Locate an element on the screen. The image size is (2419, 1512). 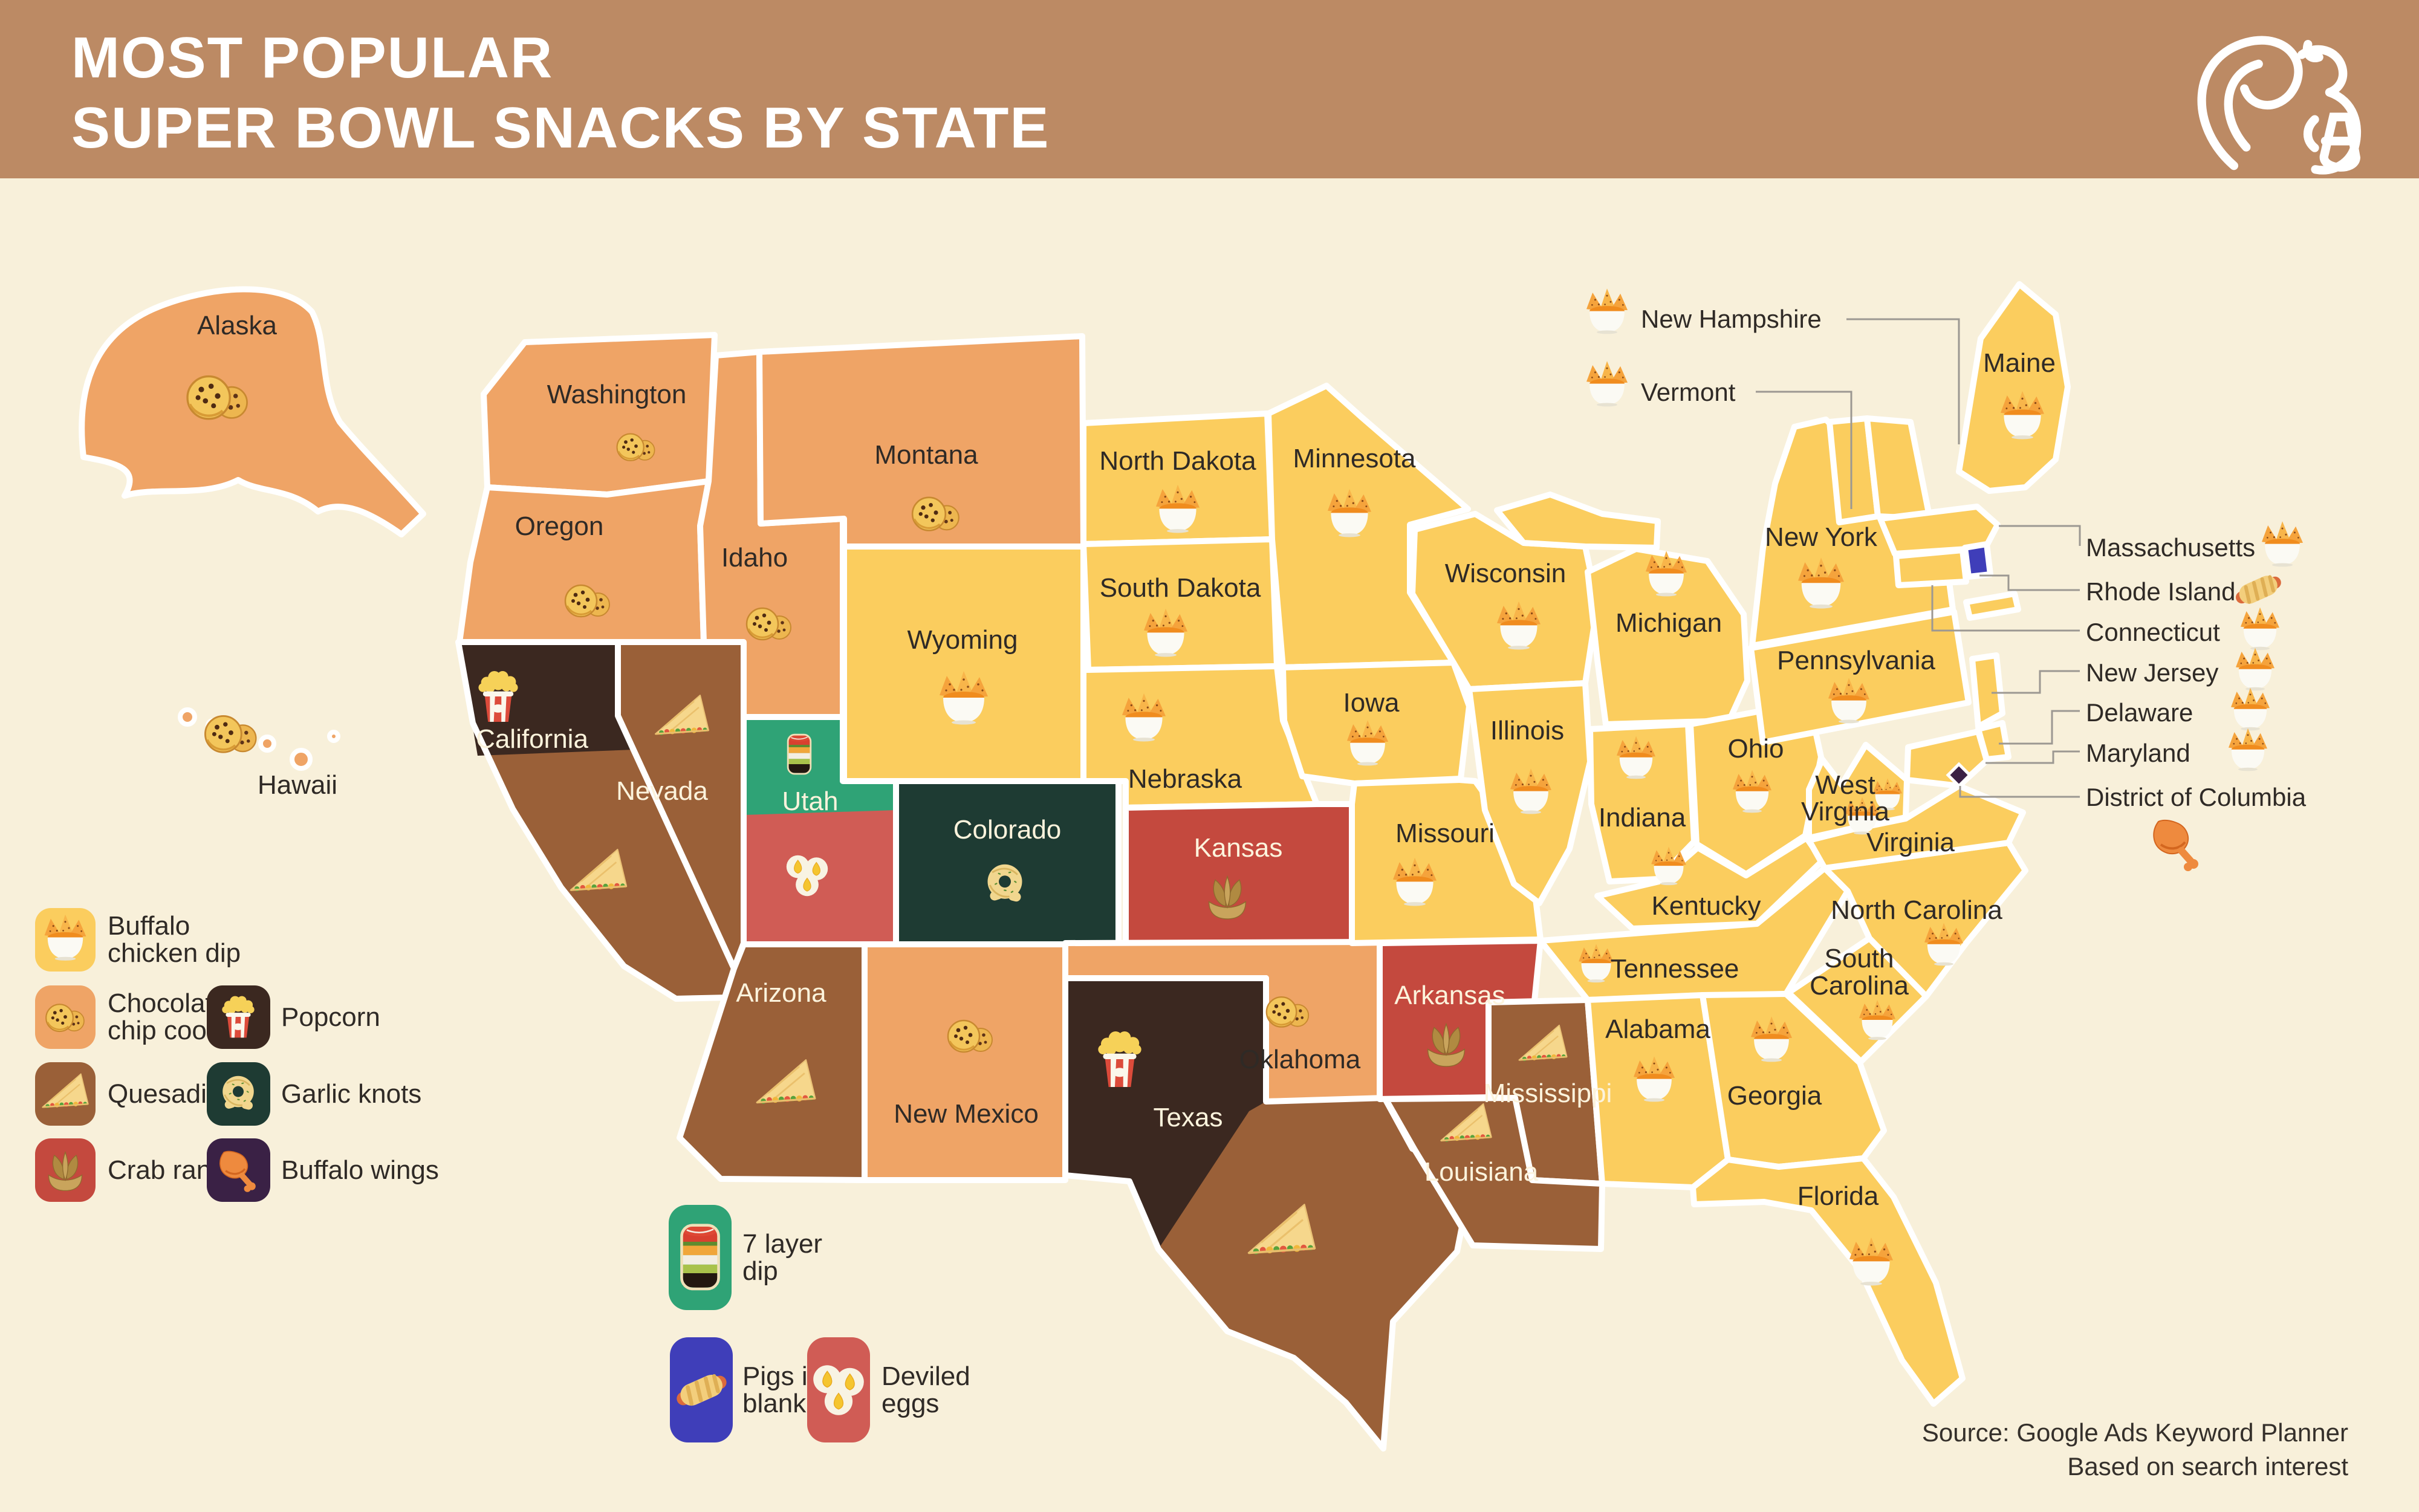
legend-label: chicken dip is located at coordinates (174, 953).